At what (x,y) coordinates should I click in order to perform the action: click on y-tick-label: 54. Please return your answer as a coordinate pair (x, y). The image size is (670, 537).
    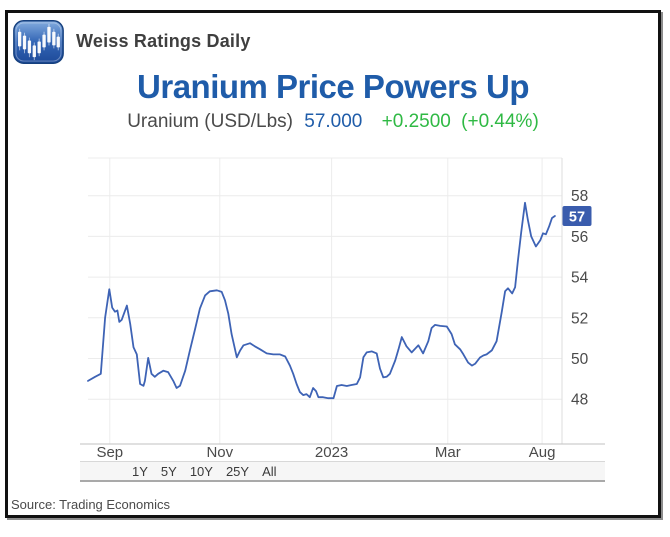
    Looking at the image, I should click on (580, 278).